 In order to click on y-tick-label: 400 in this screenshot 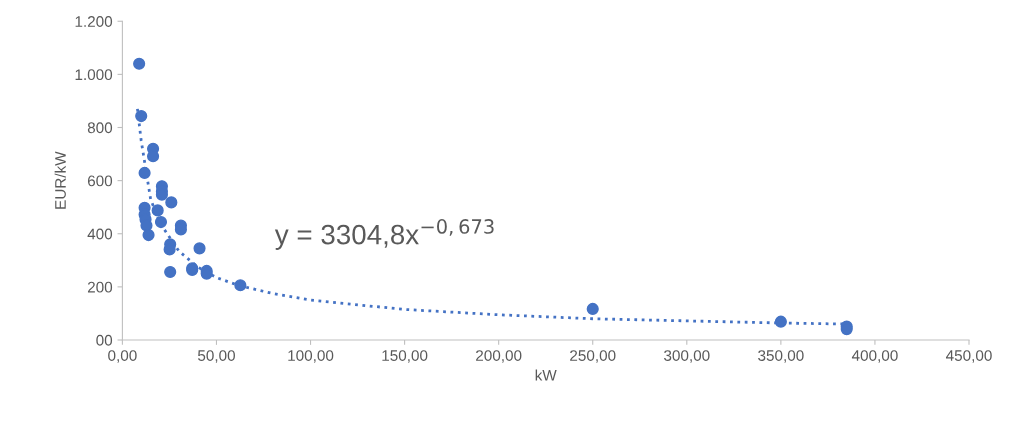, I will do `click(100, 234)`.